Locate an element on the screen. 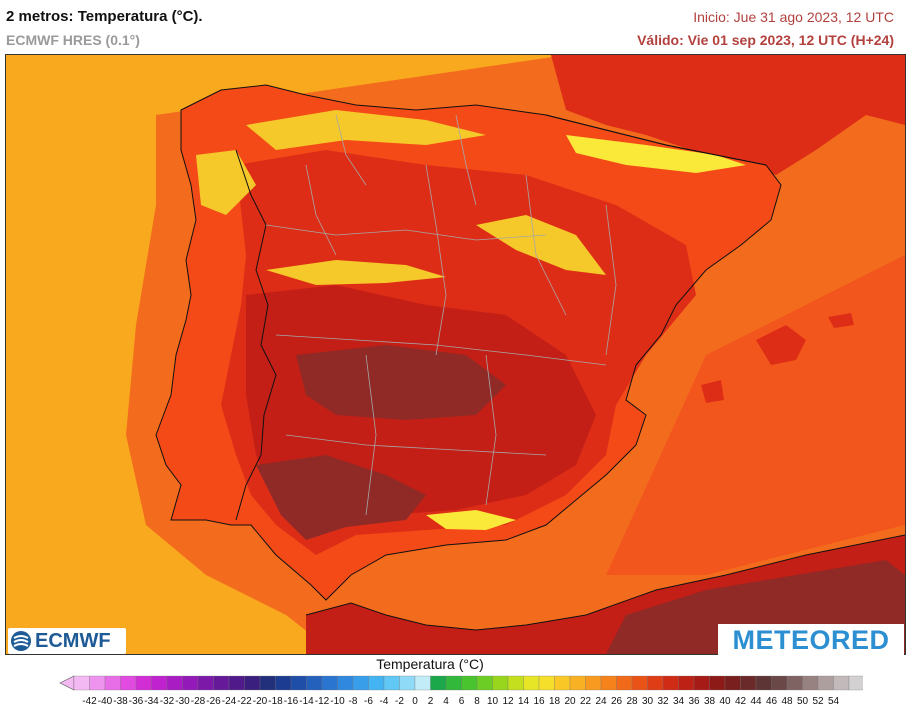 This screenshot has width=910, height=710. legend-tick-label: 28 is located at coordinates (632, 701).